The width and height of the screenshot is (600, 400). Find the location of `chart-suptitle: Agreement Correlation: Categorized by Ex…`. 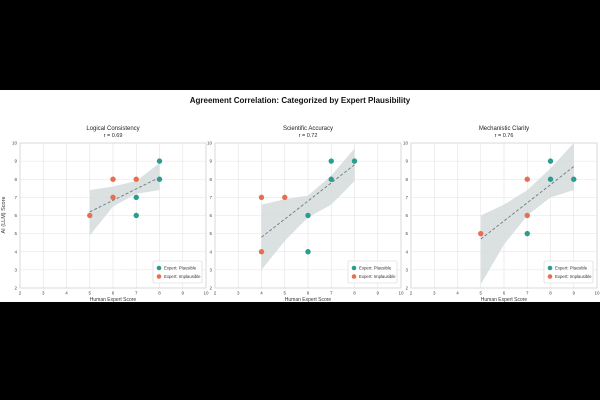

chart-suptitle: Agreement Correlation: Categorized by Ex… is located at coordinates (300, 100).